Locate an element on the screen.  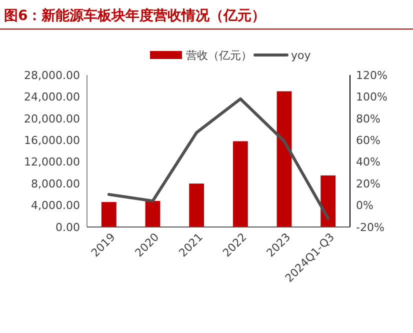
y2-tick-label: 100% is located at coordinates (372, 97).